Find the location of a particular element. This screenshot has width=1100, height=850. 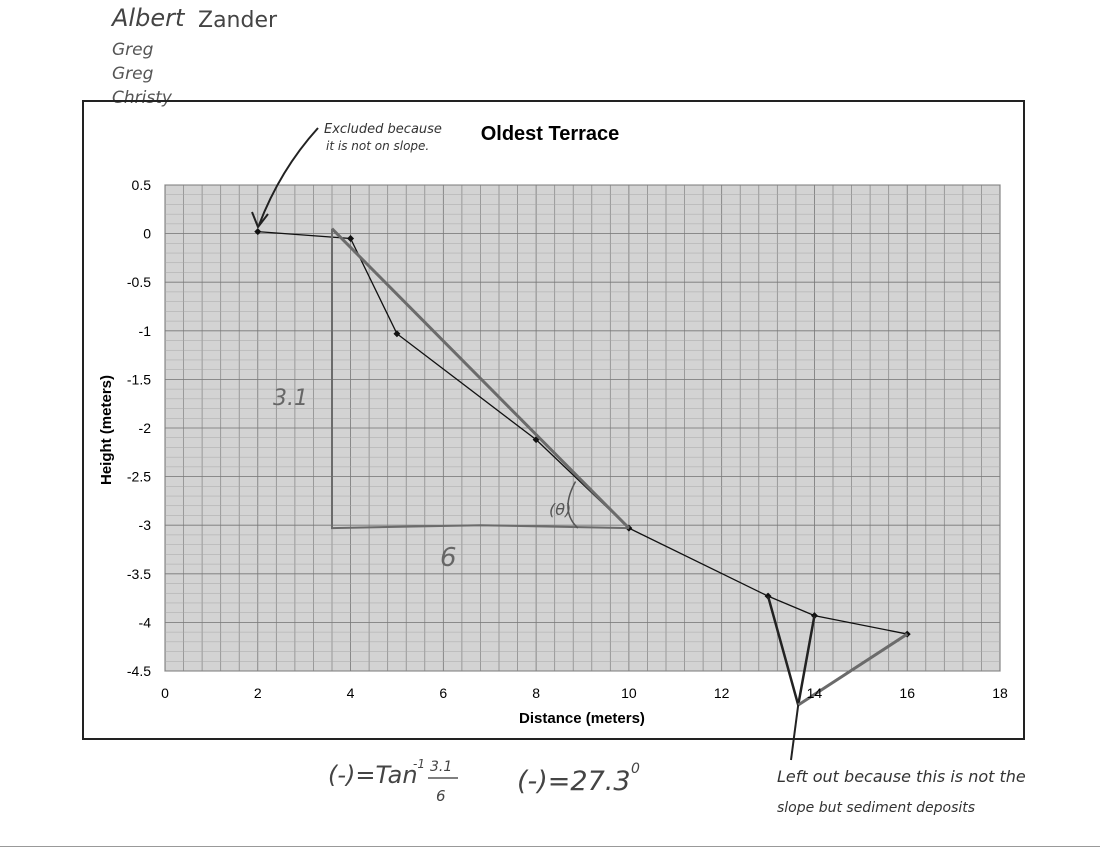

x-axis-label: Distance (meters) is located at coordinates (582, 718).